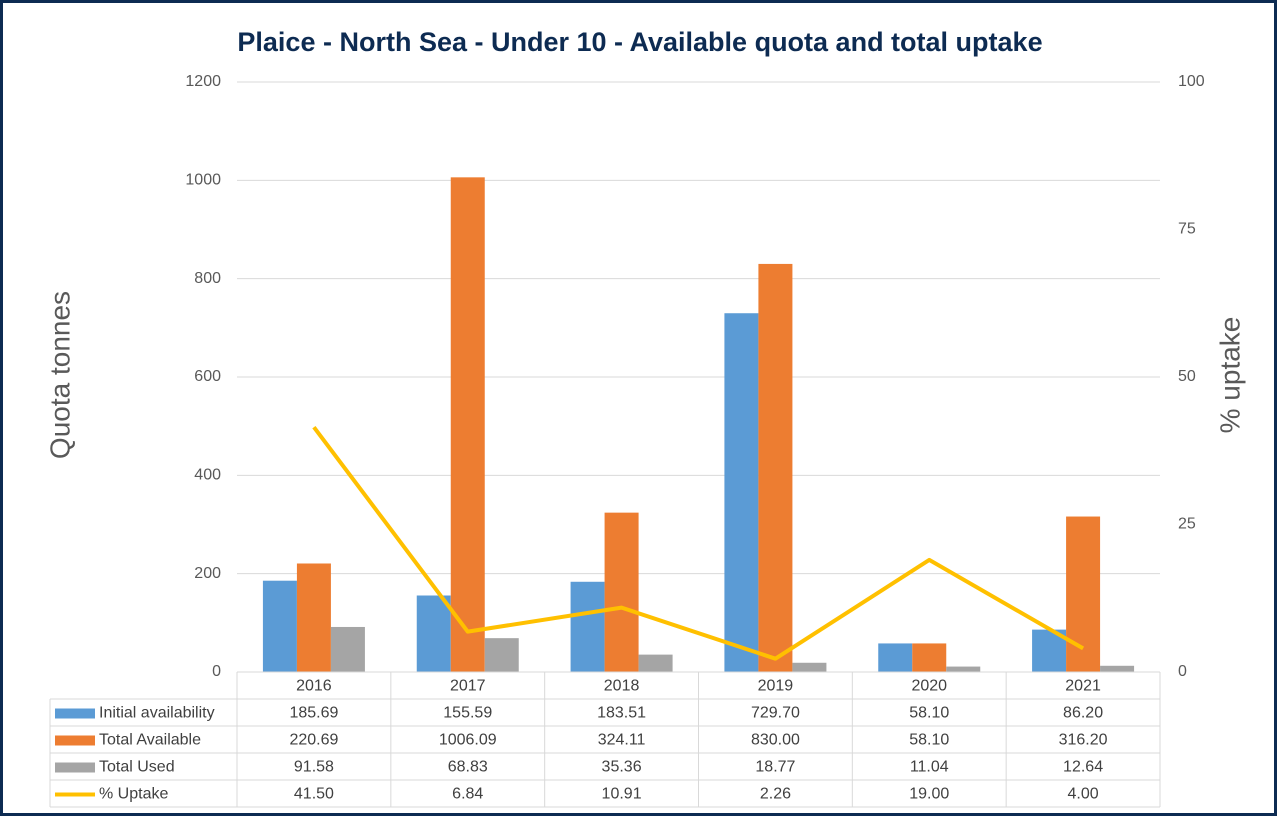  What do you see at coordinates (775, 767) in the screenshot?
I see `table-cell: 18.77` at bounding box center [775, 767].